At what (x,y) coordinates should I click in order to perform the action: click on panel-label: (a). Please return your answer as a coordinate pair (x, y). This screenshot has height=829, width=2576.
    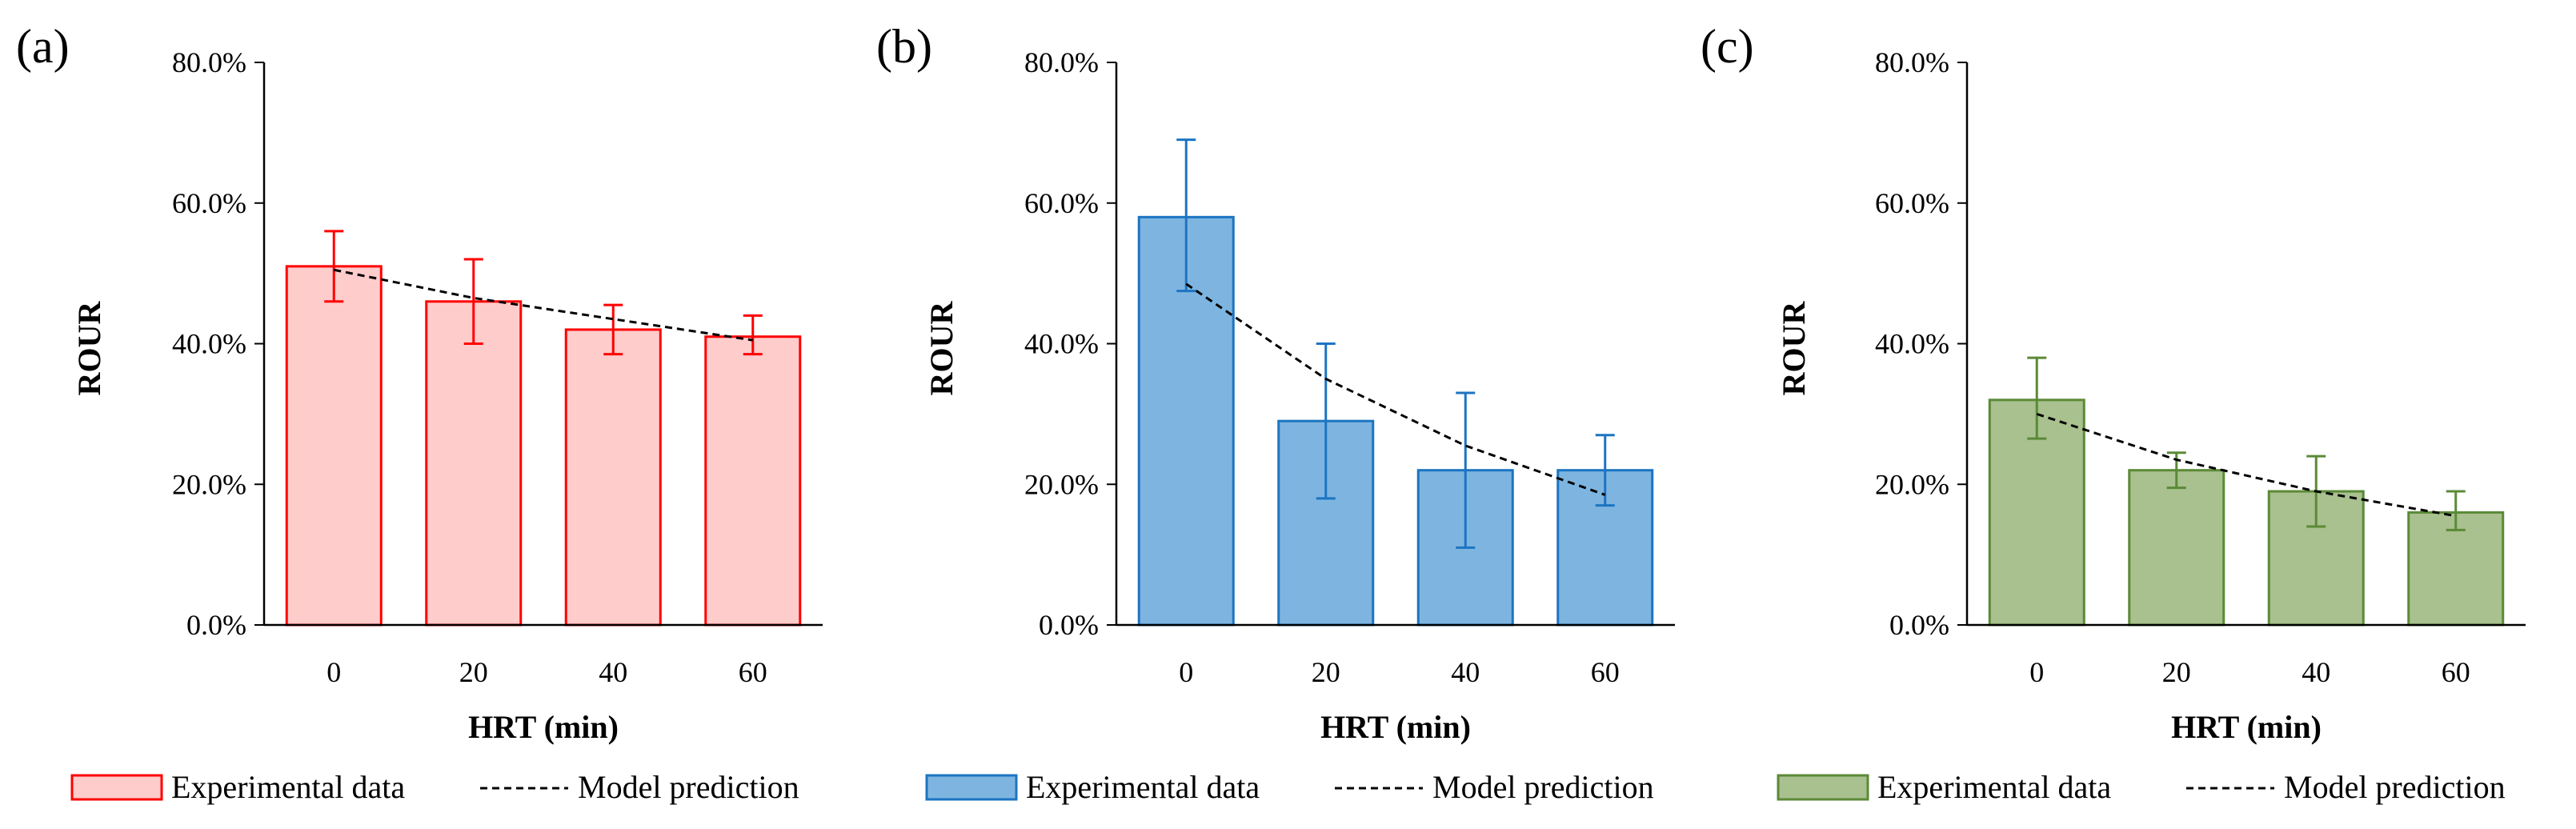
    Looking at the image, I should click on (43, 46).